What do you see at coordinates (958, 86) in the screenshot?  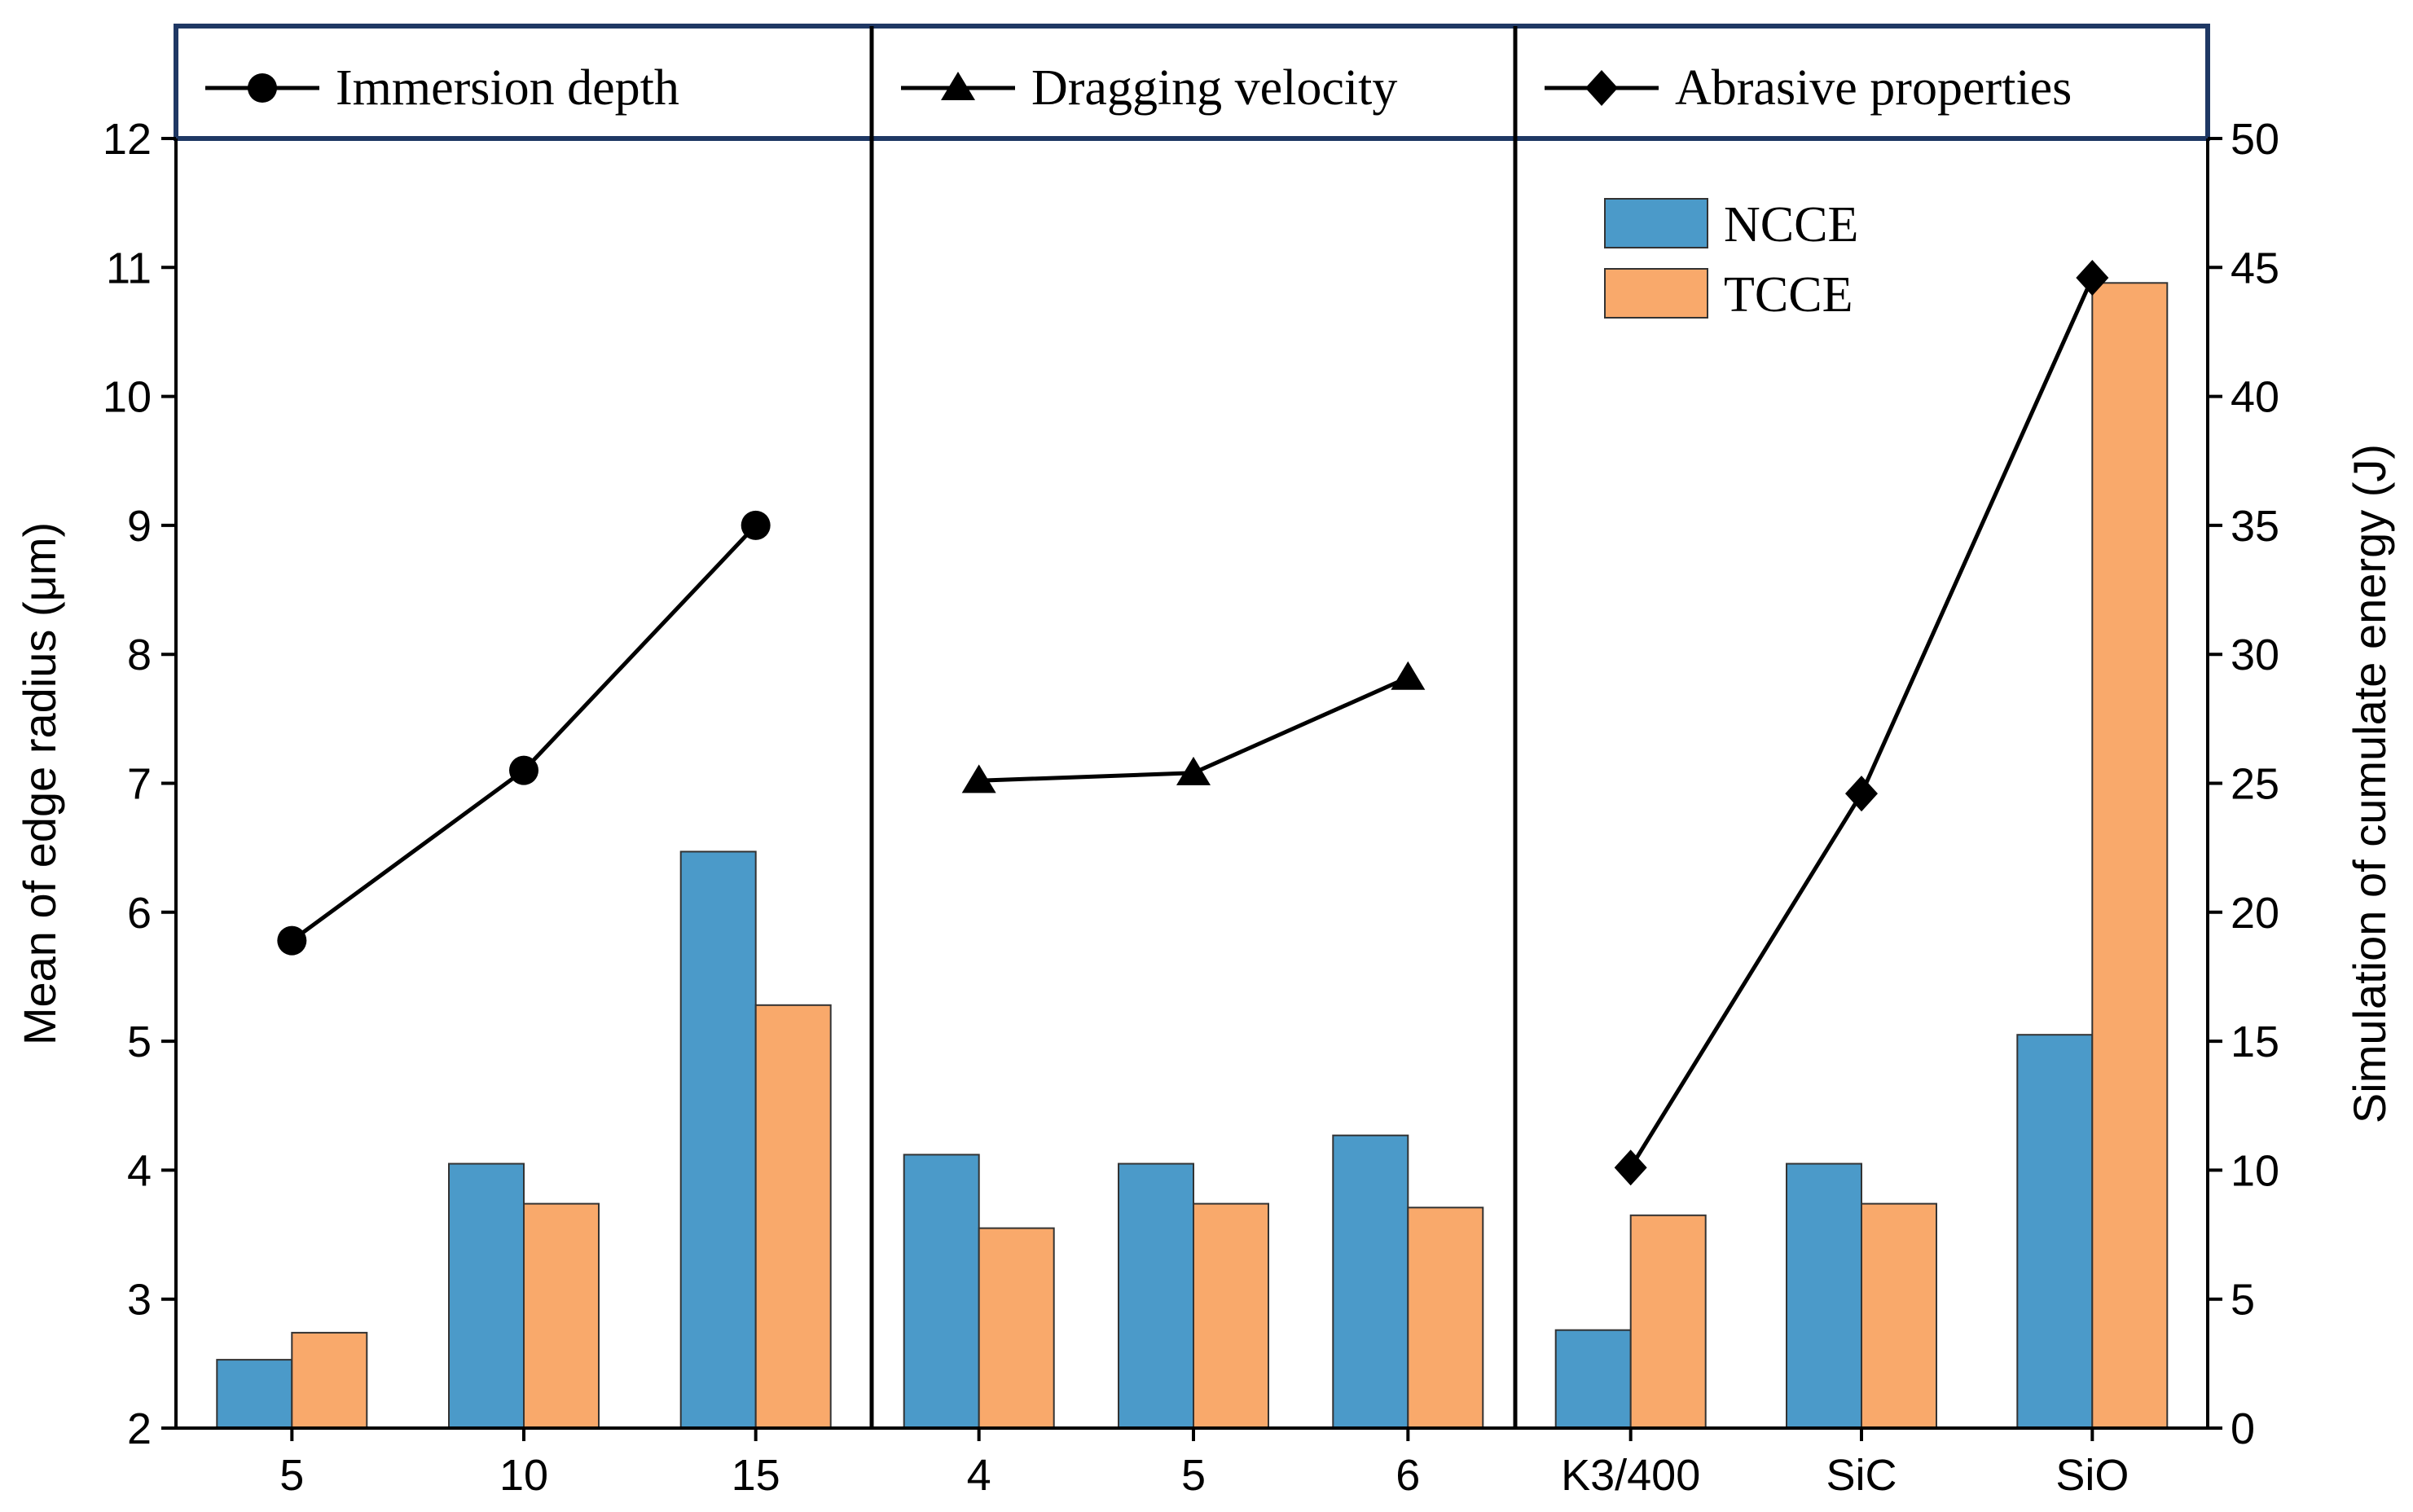 I see `header-marker-triangle` at bounding box center [958, 86].